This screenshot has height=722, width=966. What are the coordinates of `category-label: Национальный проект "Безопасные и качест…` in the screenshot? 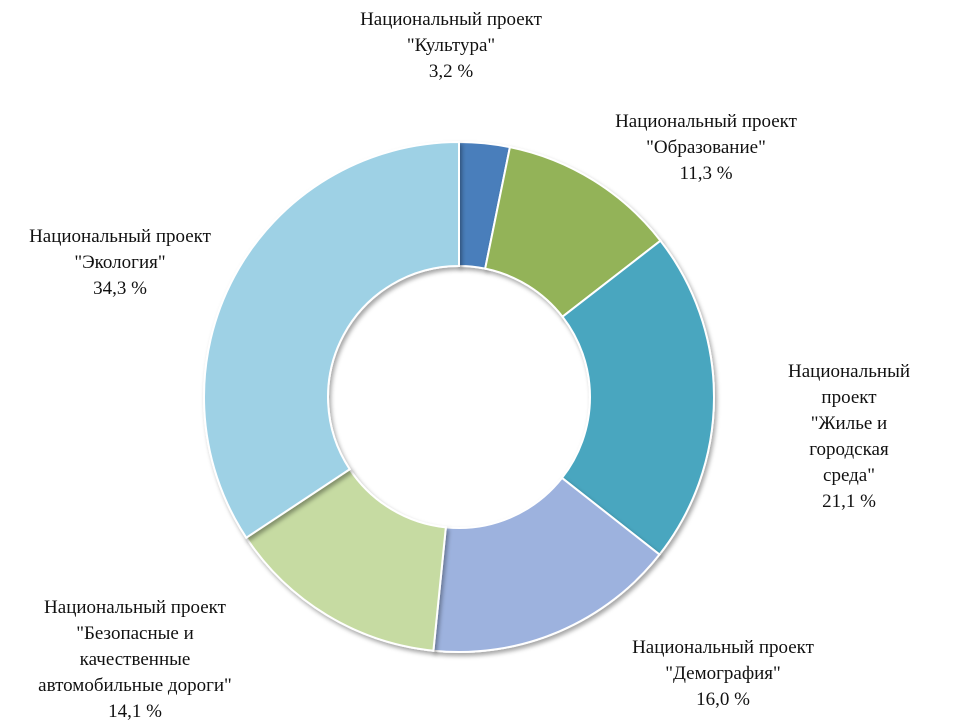 It's located at (135, 646).